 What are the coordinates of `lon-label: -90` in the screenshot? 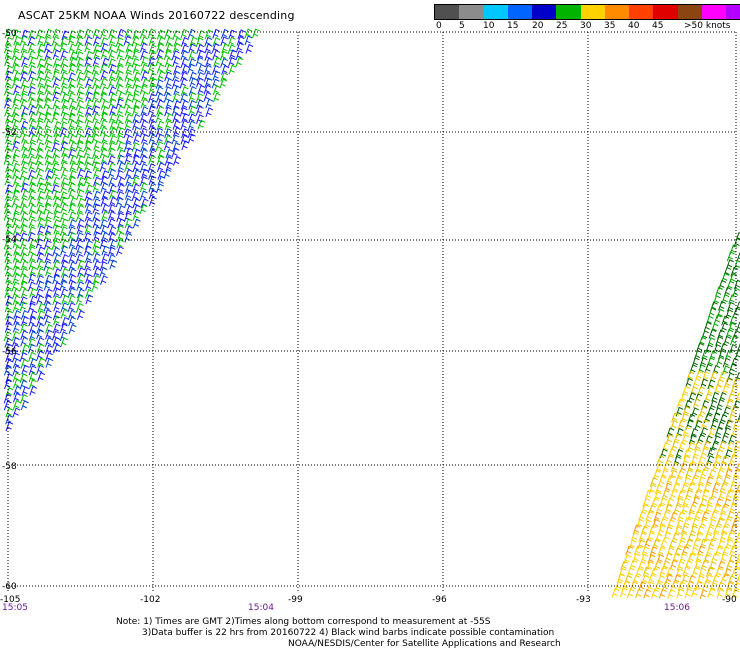 It's located at (729, 600).